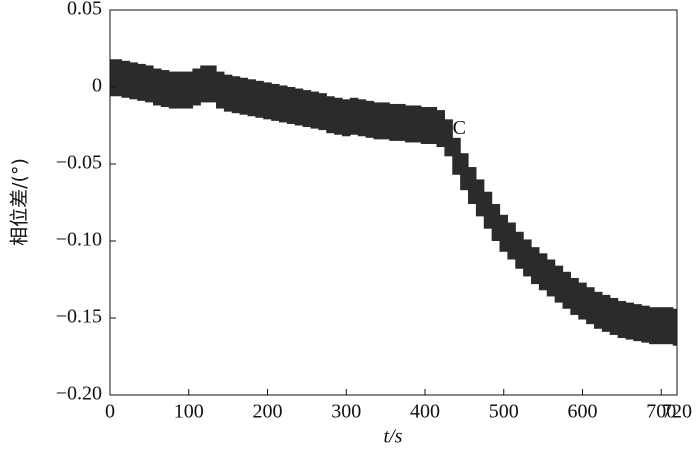  What do you see at coordinates (677, 412) in the screenshot?
I see `x-tick-label: 720` at bounding box center [677, 412].